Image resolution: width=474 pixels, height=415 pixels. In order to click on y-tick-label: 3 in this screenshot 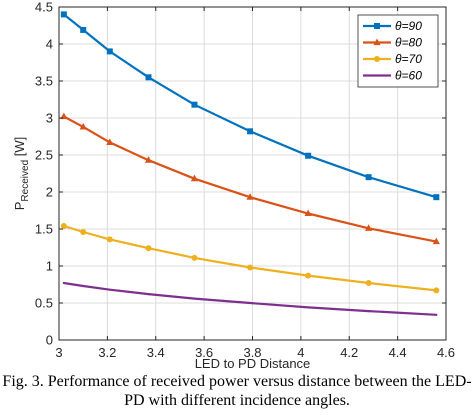, I will do `click(49, 118)`.